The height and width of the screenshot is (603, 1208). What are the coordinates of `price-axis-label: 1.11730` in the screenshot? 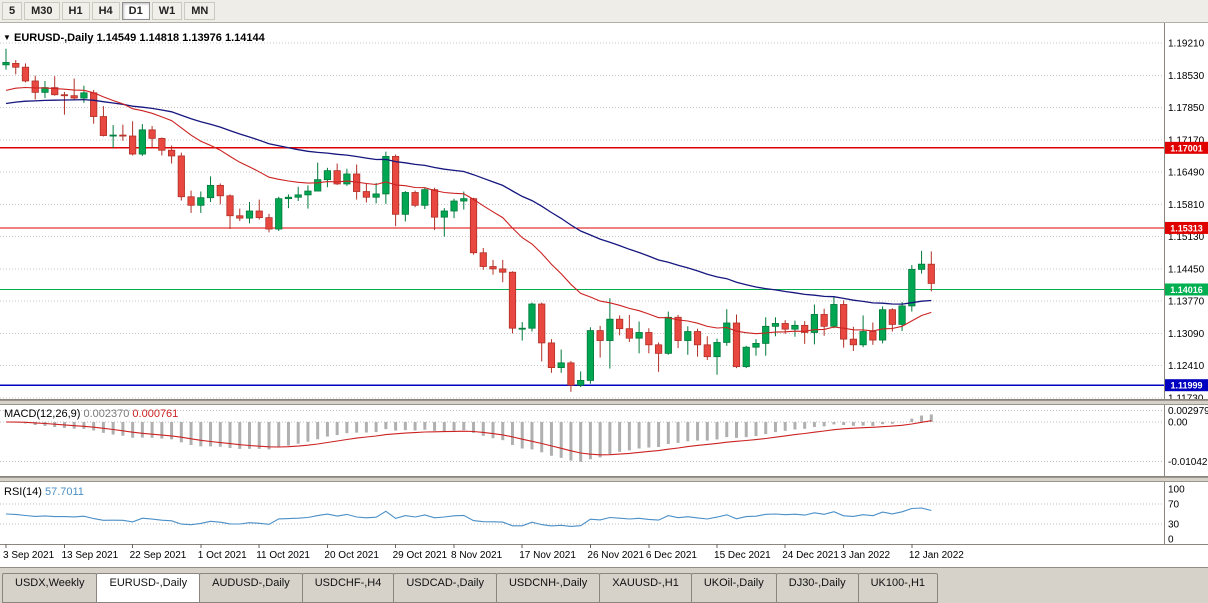 It's located at (1186, 398).